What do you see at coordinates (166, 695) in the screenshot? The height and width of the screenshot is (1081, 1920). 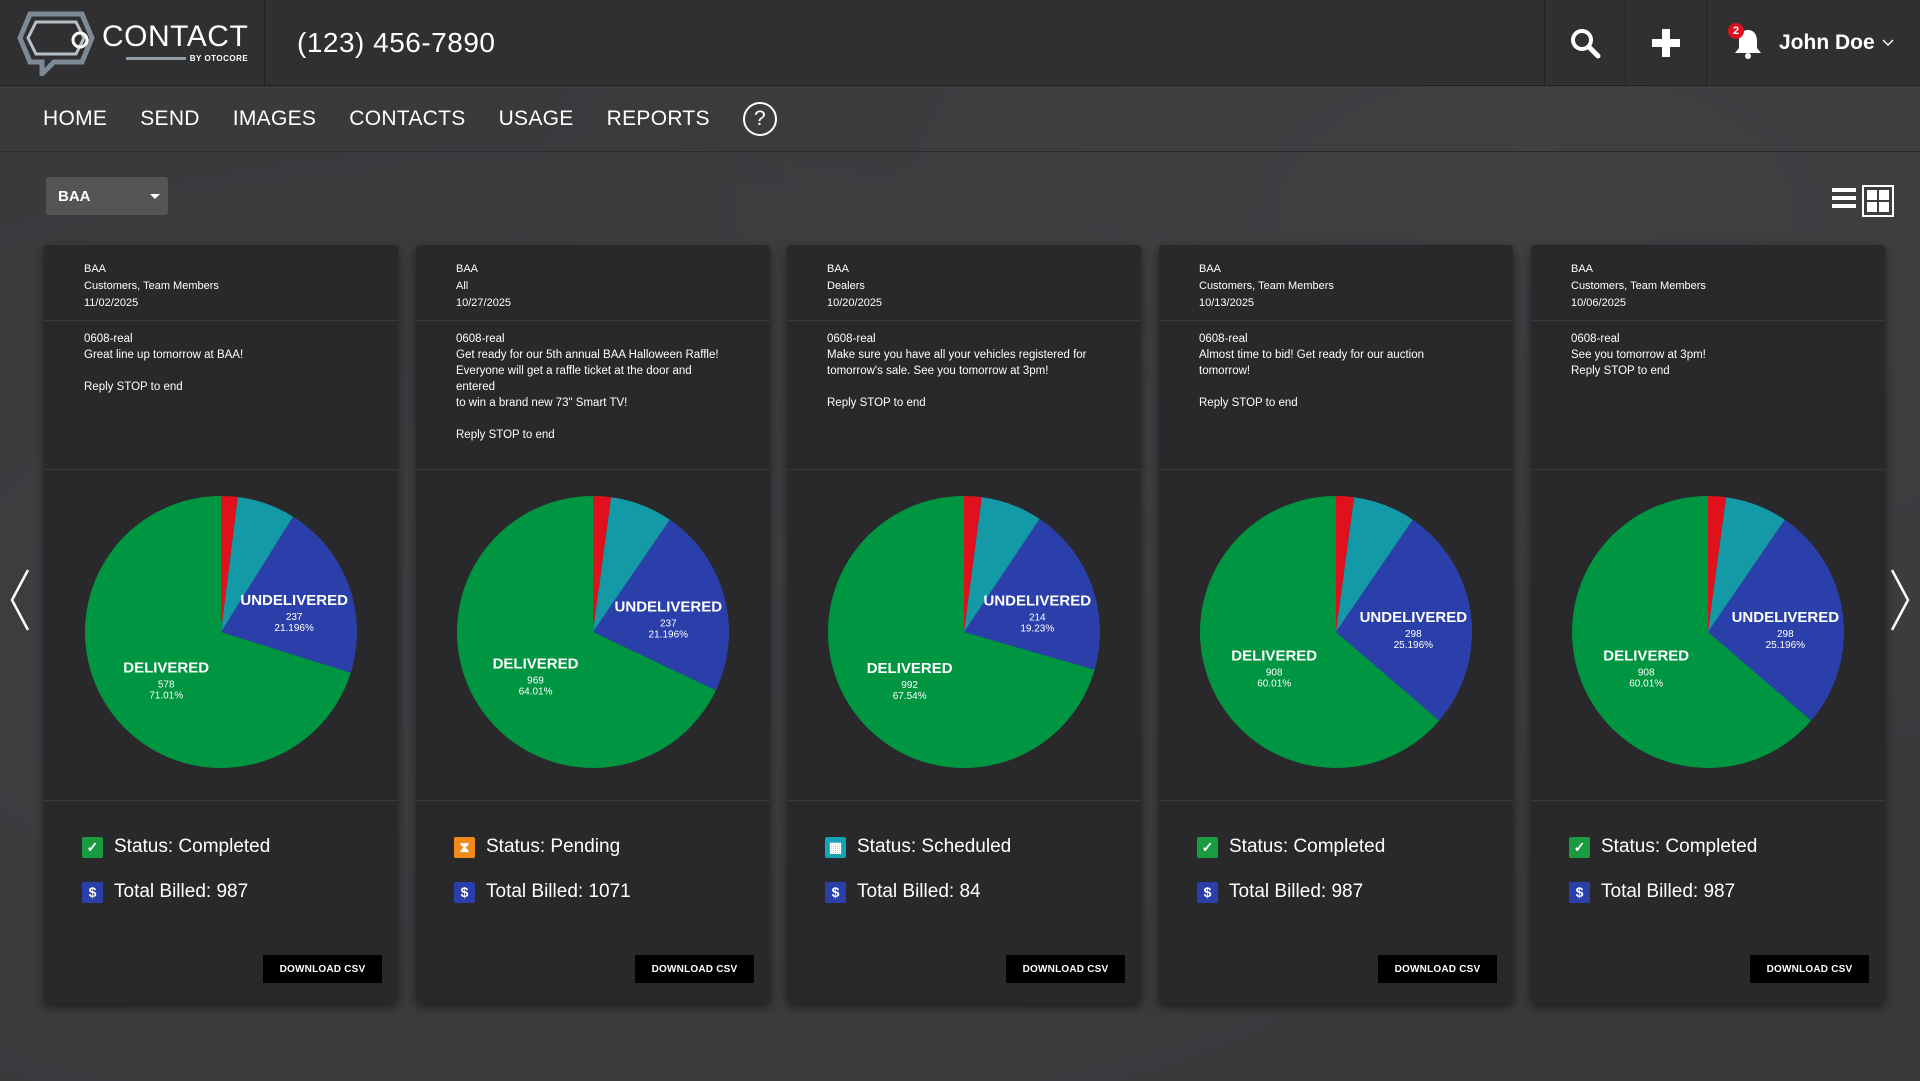 I see `pie-label-delivered-line: 71.01%` at bounding box center [166, 695].